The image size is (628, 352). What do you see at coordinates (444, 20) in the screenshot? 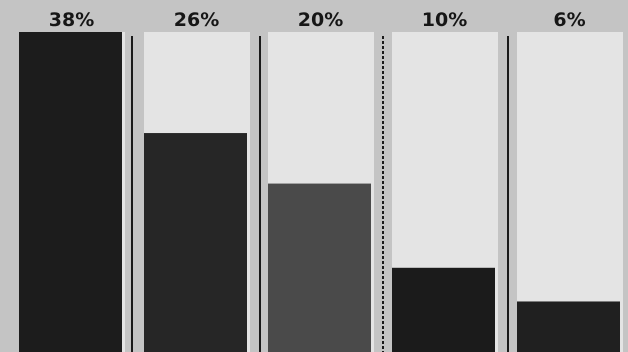
I see `bar-value-label-4: 10%` at bounding box center [444, 20].